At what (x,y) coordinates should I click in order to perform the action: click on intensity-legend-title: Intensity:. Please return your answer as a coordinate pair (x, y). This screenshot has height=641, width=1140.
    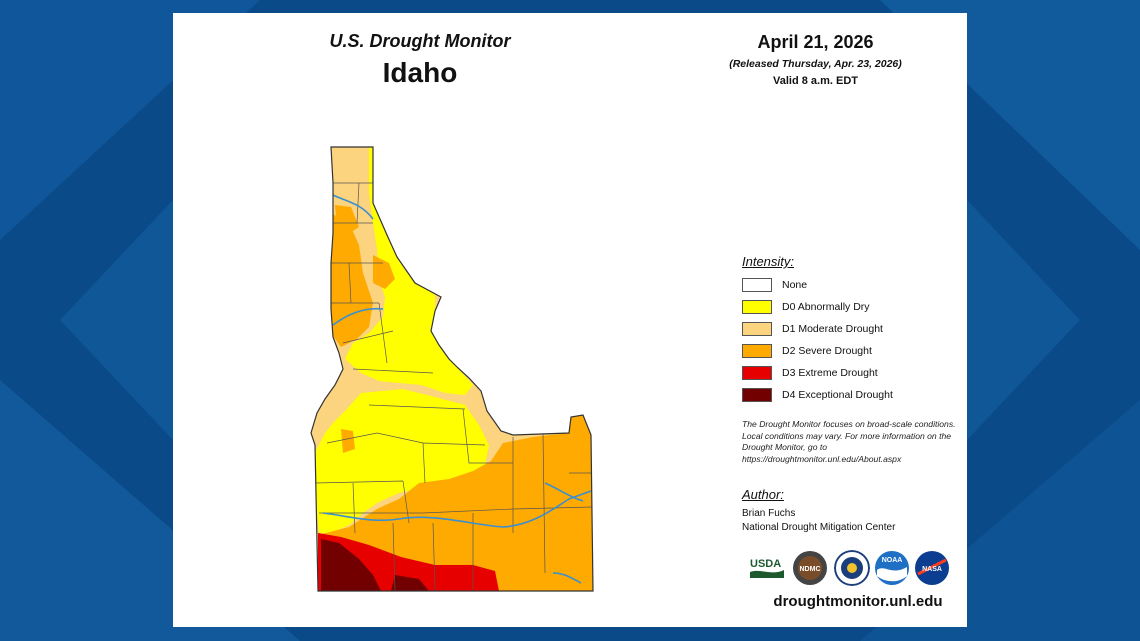
    Looking at the image, I should click on (768, 261).